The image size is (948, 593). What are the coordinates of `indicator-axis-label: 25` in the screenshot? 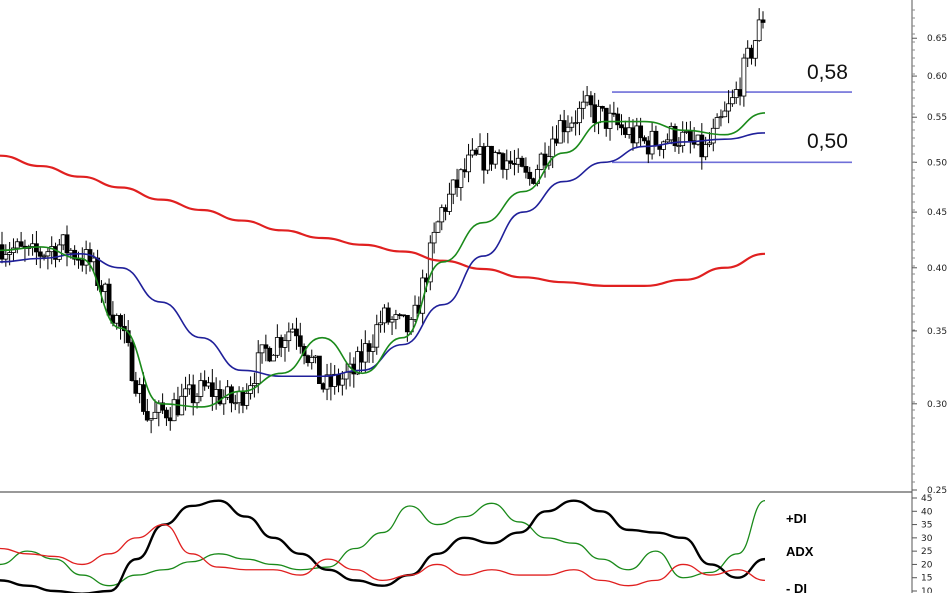 It's located at (926, 552).